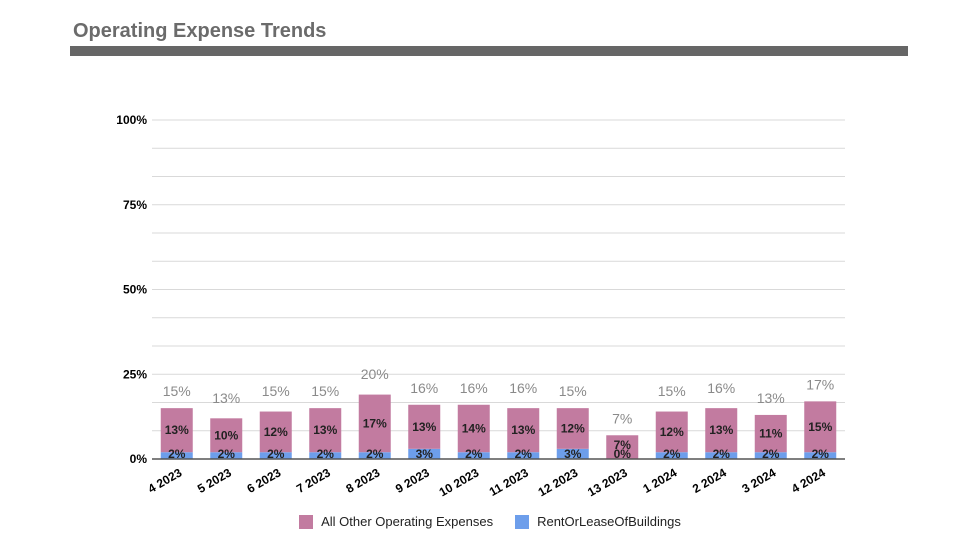 Image resolution: width=980 pixels, height=560 pixels. What do you see at coordinates (820, 384) in the screenshot?
I see `data-label-total: 17%` at bounding box center [820, 384].